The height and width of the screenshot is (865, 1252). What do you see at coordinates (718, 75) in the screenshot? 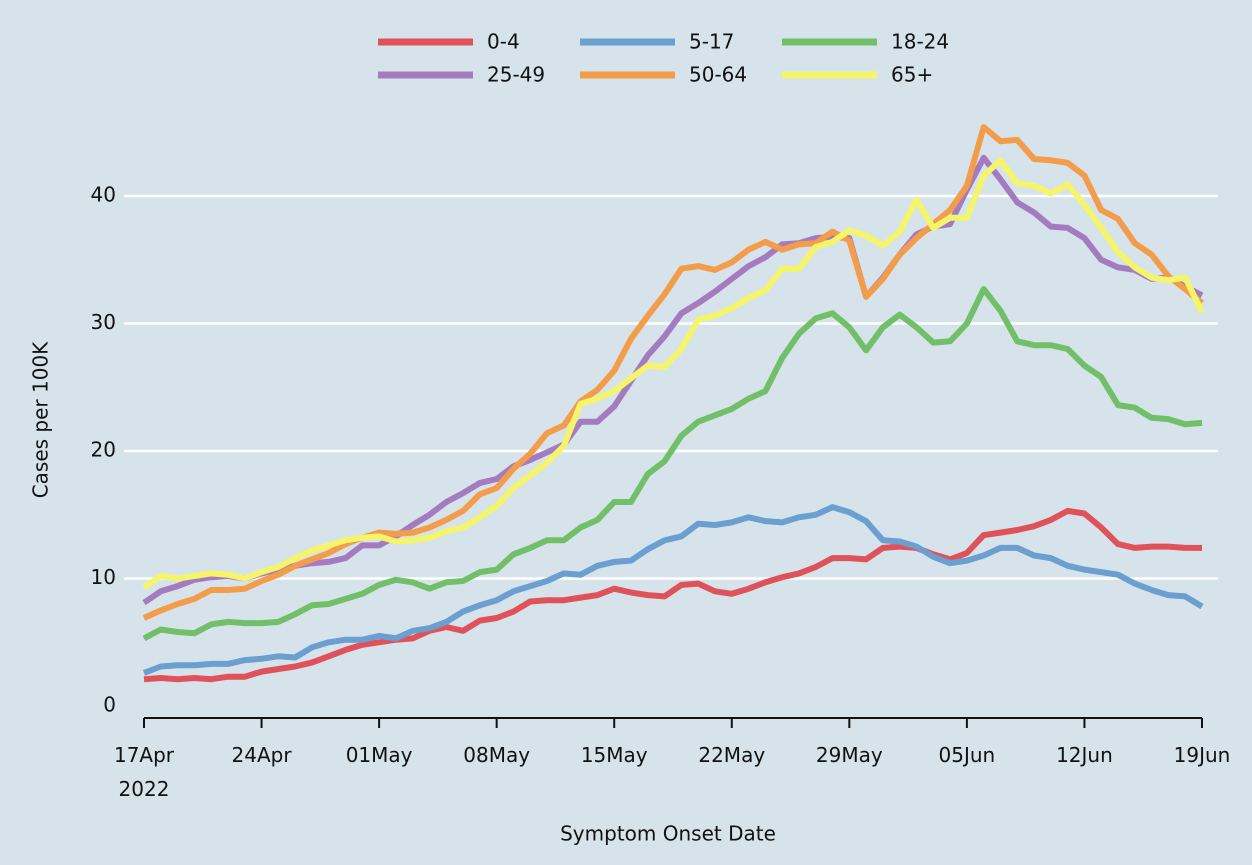
I see `legend-label: 50-64` at bounding box center [718, 75].